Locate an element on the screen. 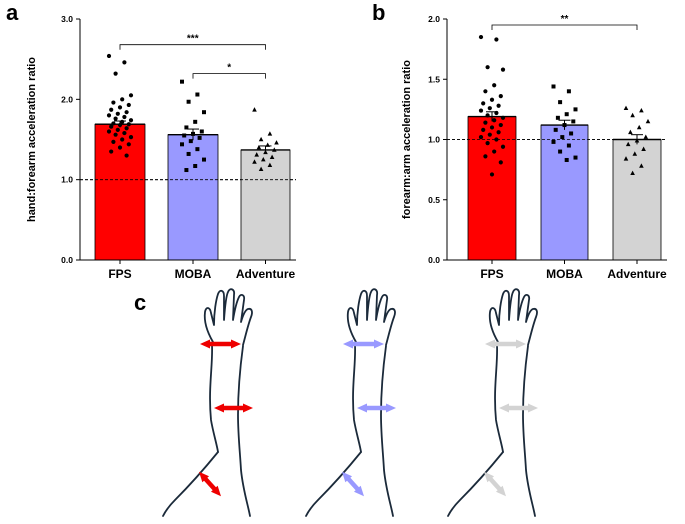 The width and height of the screenshot is (685, 524). bar-moba is located at coordinates (193, 197).